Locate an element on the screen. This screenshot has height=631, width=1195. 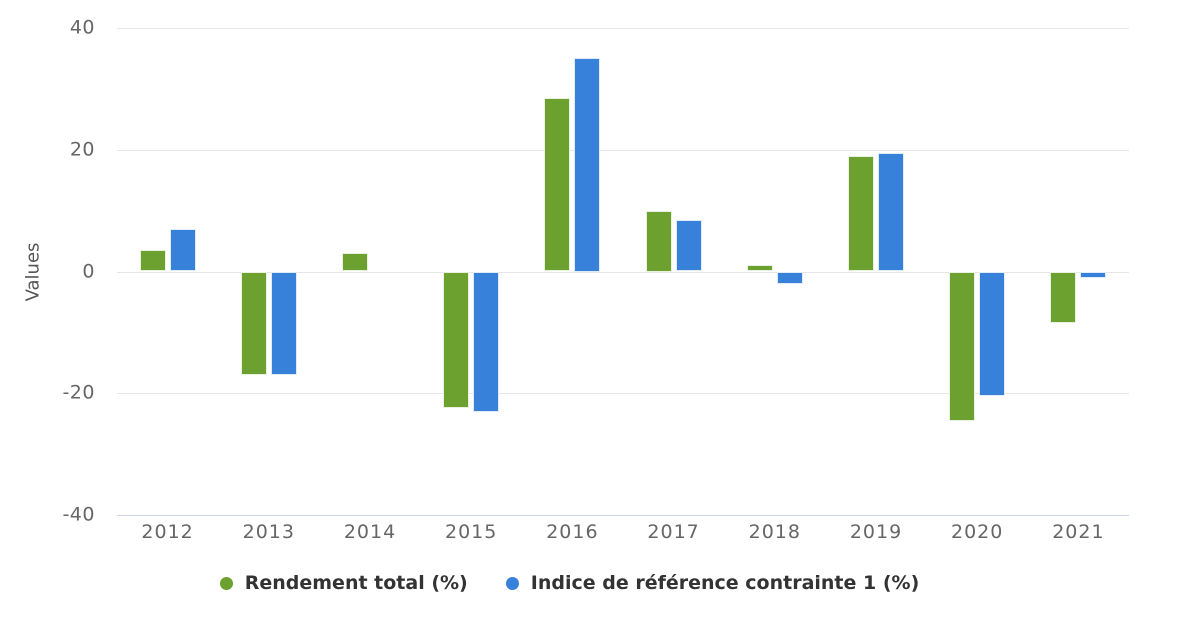
legend-label: Rendement total (%) is located at coordinates (356, 583).